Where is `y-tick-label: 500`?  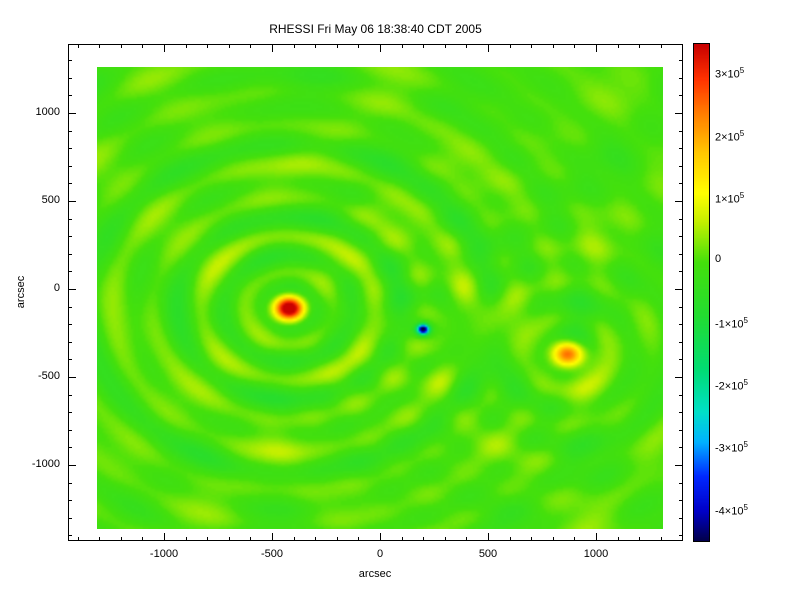
y-tick-label: 500 is located at coordinates (50, 200).